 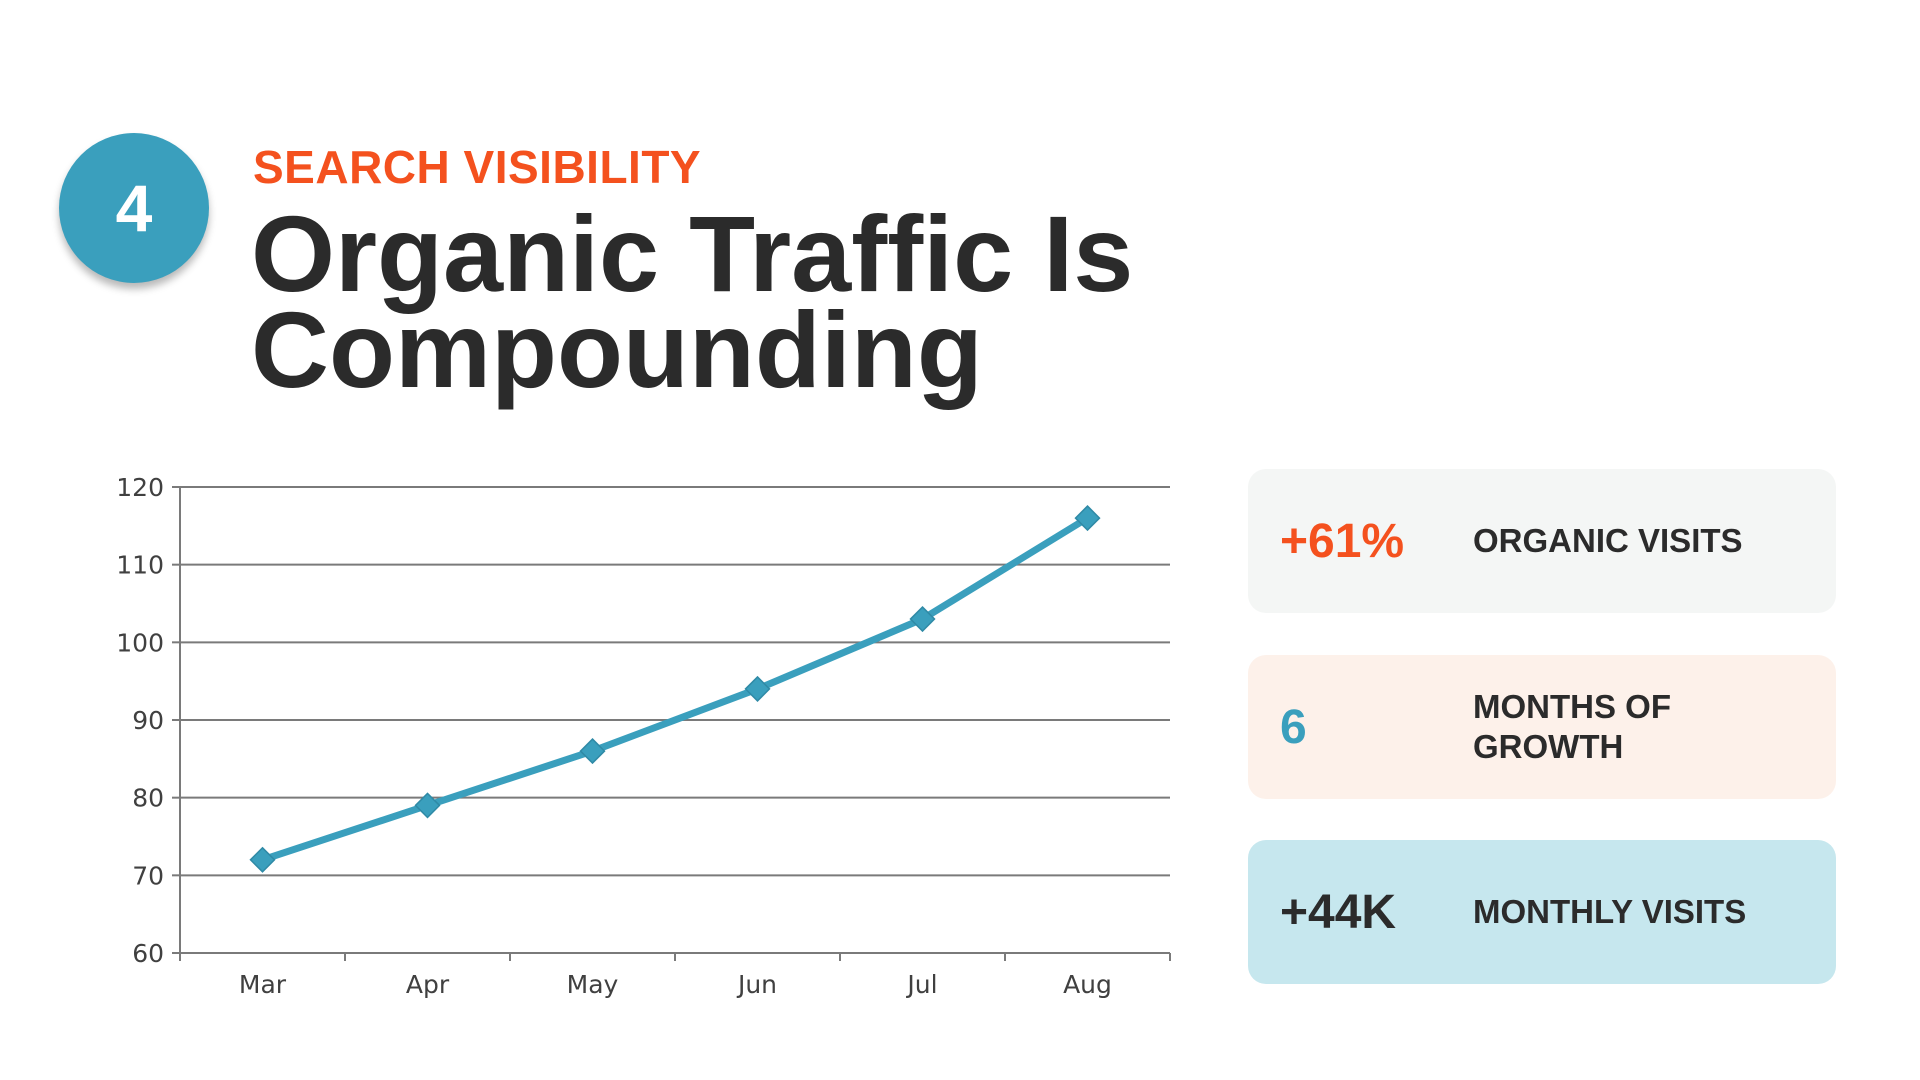 What do you see at coordinates (140, 487) in the screenshot?
I see `y-tick-label: 120` at bounding box center [140, 487].